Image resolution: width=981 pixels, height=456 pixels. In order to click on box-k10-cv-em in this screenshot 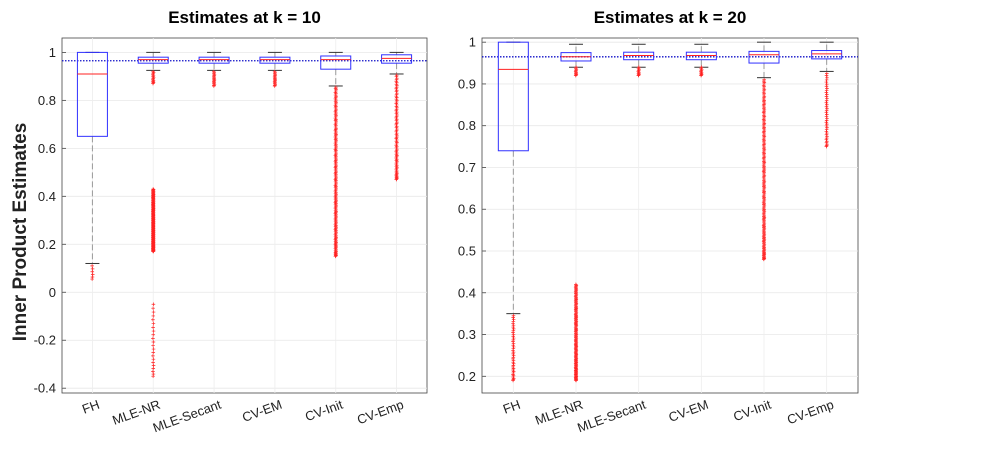, I will do `click(275, 69)`.